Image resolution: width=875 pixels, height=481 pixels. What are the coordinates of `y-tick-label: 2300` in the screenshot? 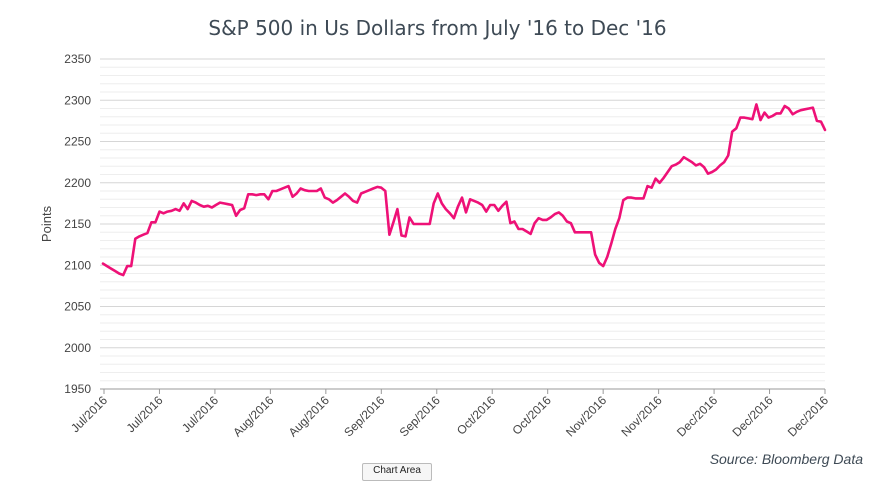 It's located at (77, 100).